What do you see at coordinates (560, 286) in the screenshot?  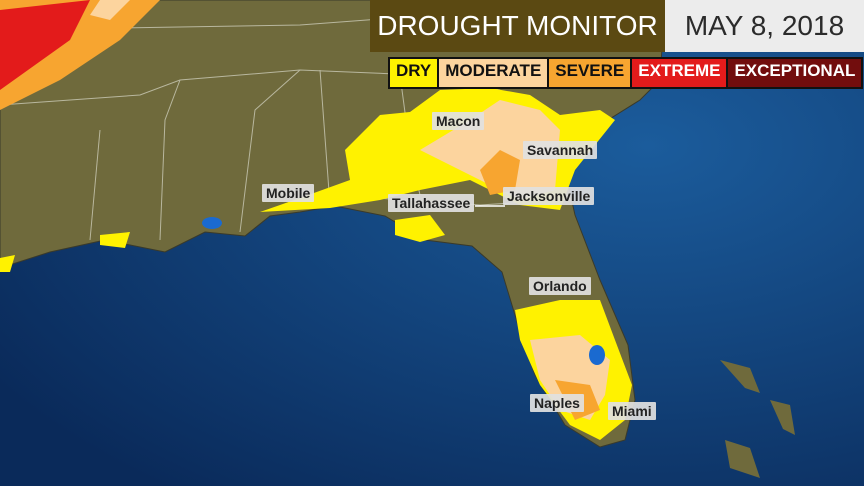 I see `city-label: Orlando` at bounding box center [560, 286].